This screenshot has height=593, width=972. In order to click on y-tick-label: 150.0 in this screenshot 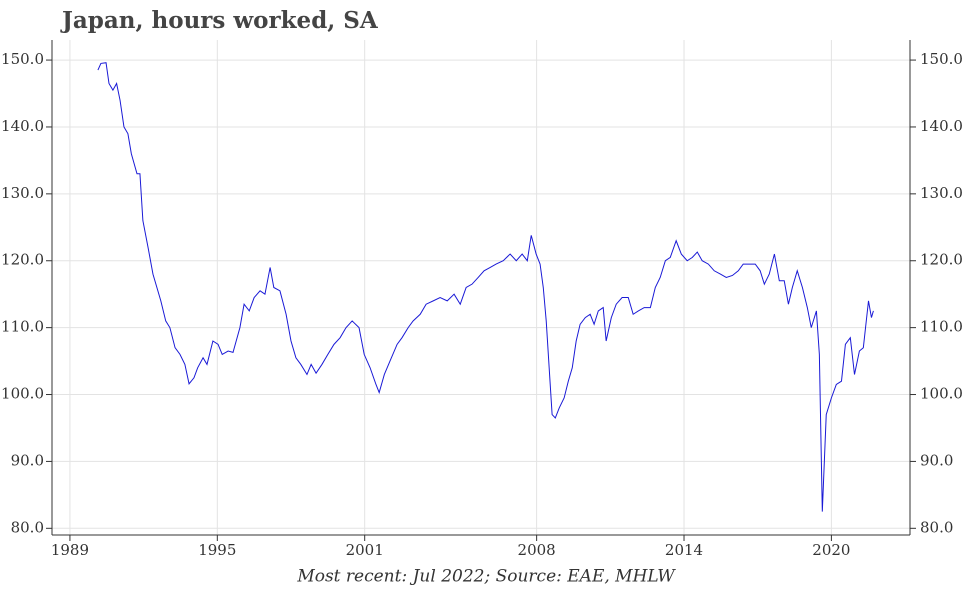, I will do `click(22, 59)`.